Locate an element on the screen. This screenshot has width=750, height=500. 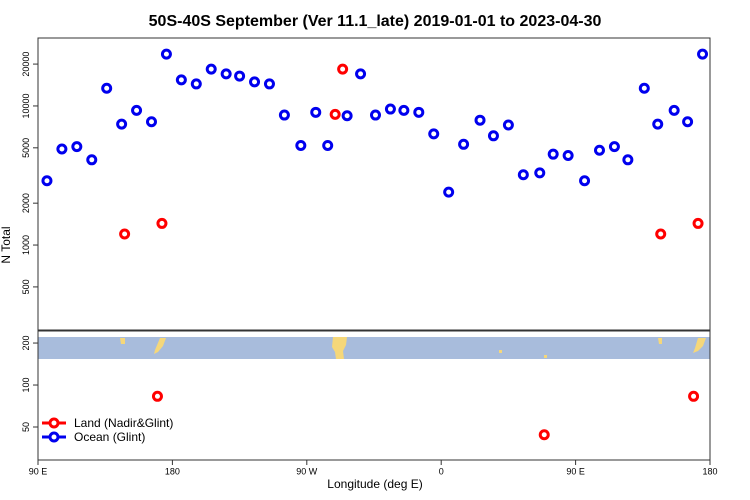
y-tick-label: 100 is located at coordinates (26, 385).